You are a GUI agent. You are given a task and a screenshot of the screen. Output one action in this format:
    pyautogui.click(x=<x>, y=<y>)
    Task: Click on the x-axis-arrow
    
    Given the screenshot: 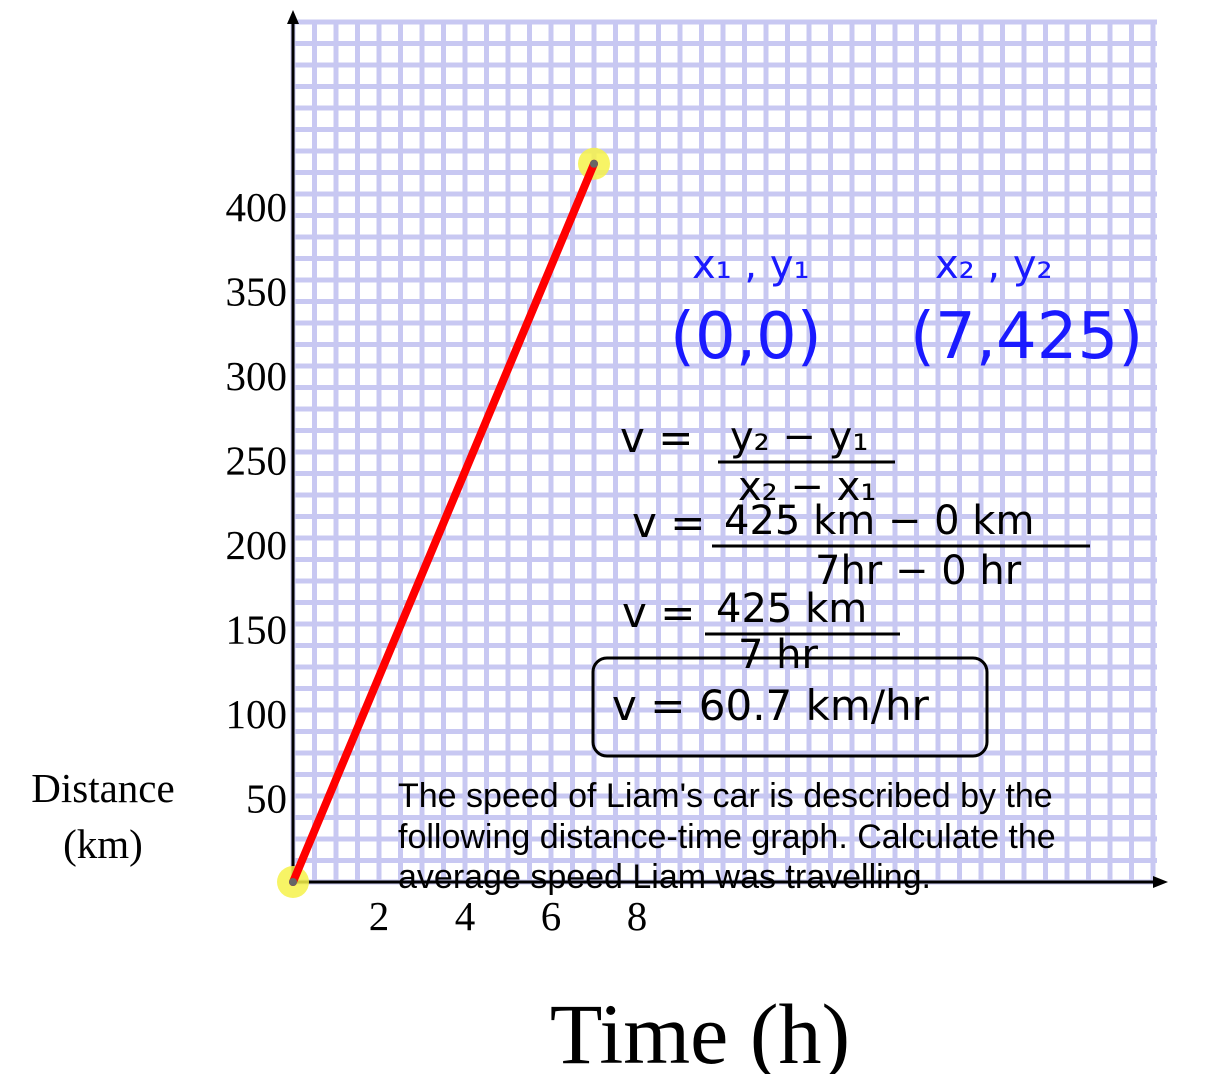 What is the action you would take?
    pyautogui.click(x=1160, y=882)
    